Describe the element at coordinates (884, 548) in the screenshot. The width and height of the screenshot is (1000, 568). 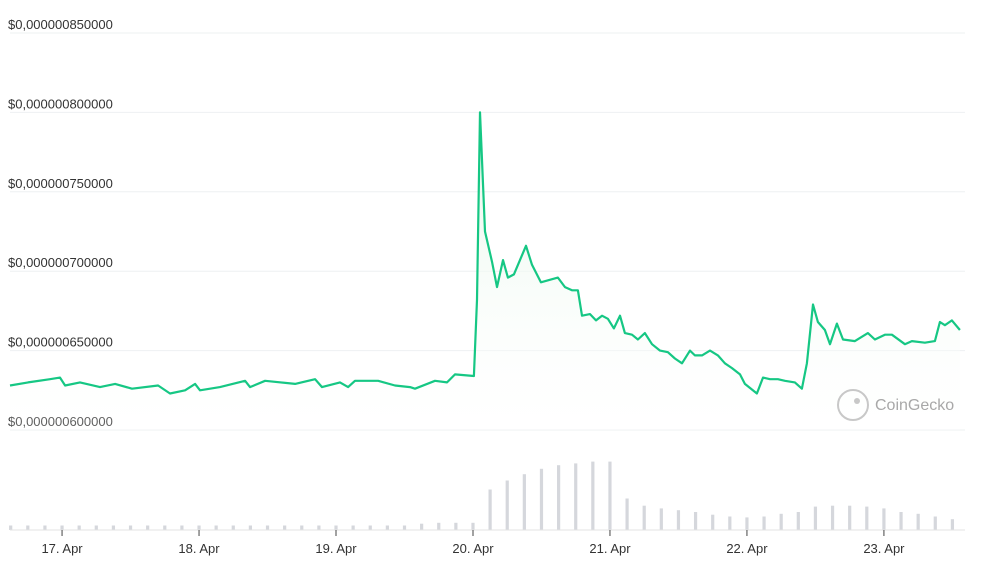
I see `x-tick-label: 23. Apr` at that location.